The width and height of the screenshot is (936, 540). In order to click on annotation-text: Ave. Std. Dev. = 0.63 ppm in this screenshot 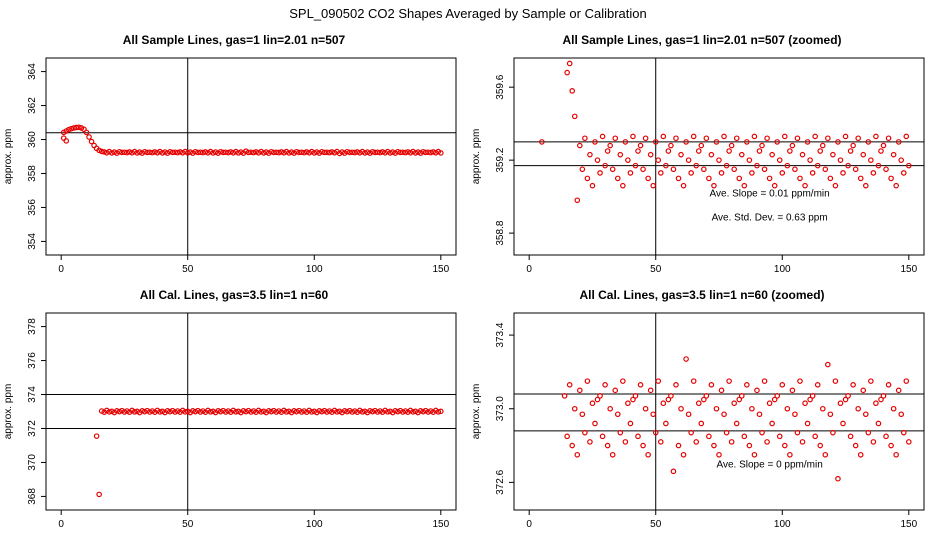, I will do `click(770, 217)`.